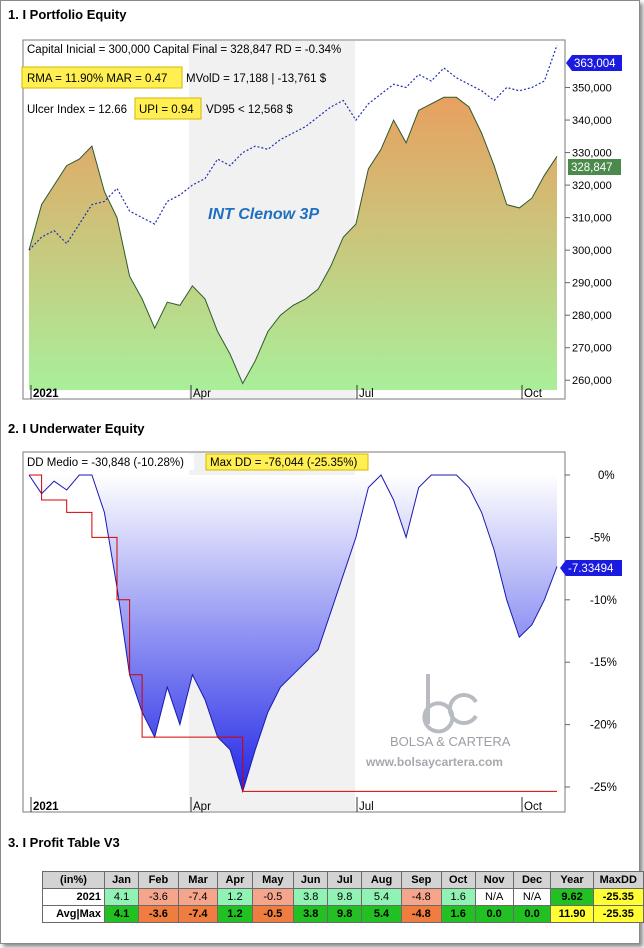 This screenshot has width=644, height=948. I want to click on equity-y-tick-label: 280,000, so click(592, 316).